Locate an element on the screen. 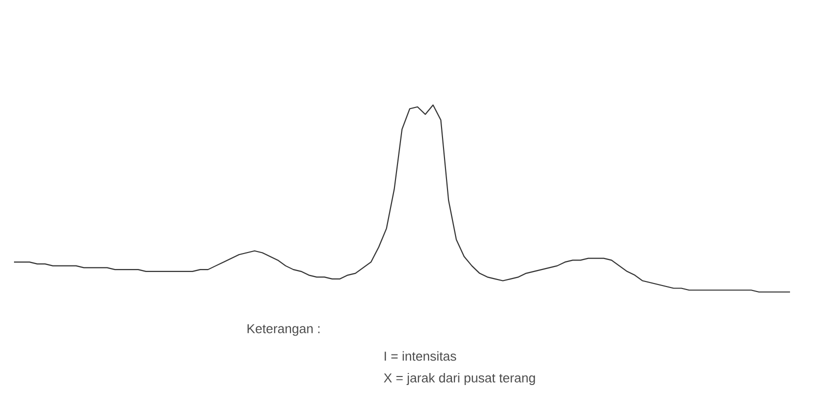 The width and height of the screenshot is (838, 411). text: Keterangan : is located at coordinates (284, 330).